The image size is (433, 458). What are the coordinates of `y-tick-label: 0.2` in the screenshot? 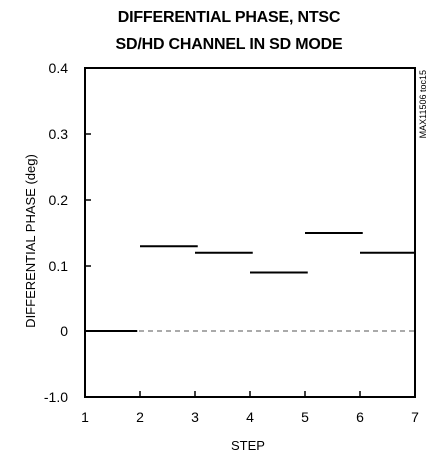 It's located at (59, 200).